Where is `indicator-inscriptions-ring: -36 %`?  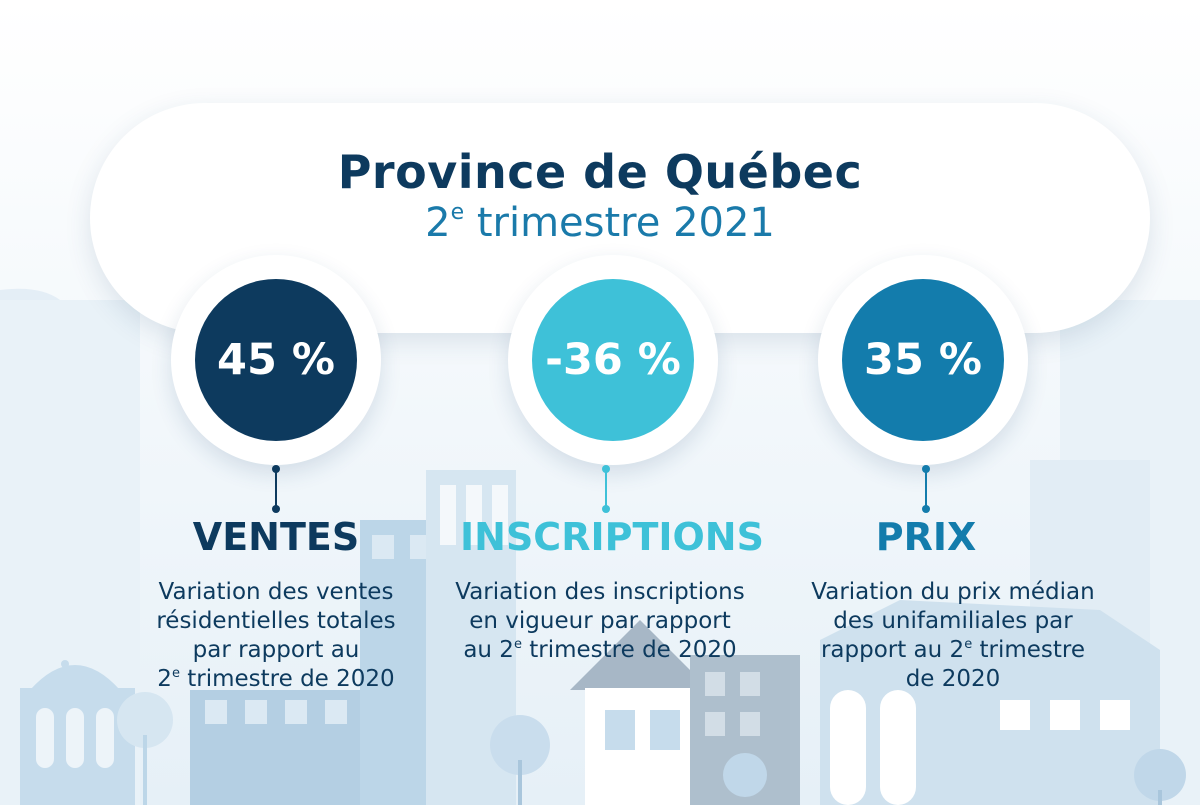 indicator-inscriptions-ring: -36 % is located at coordinates (613, 360).